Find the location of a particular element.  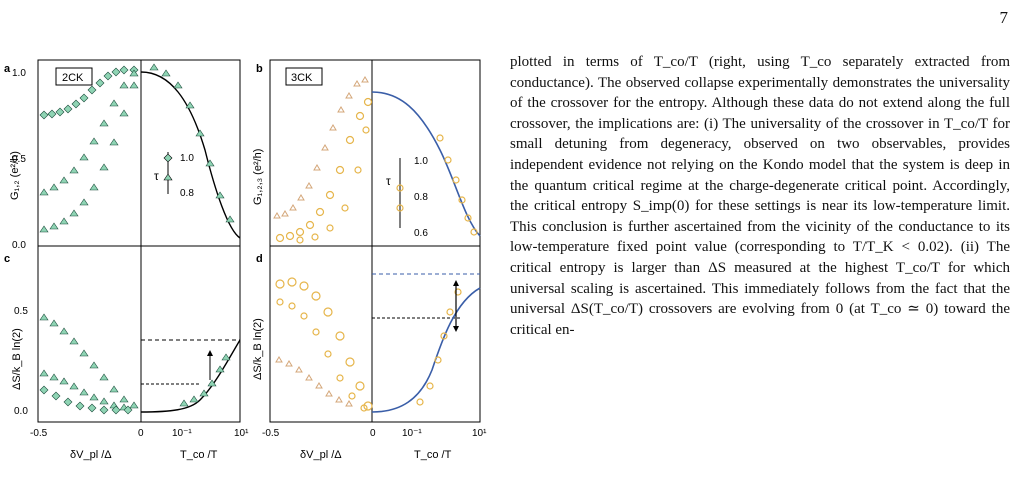

xtick-left-1-d: -0.5 is located at coordinates (271, 433).